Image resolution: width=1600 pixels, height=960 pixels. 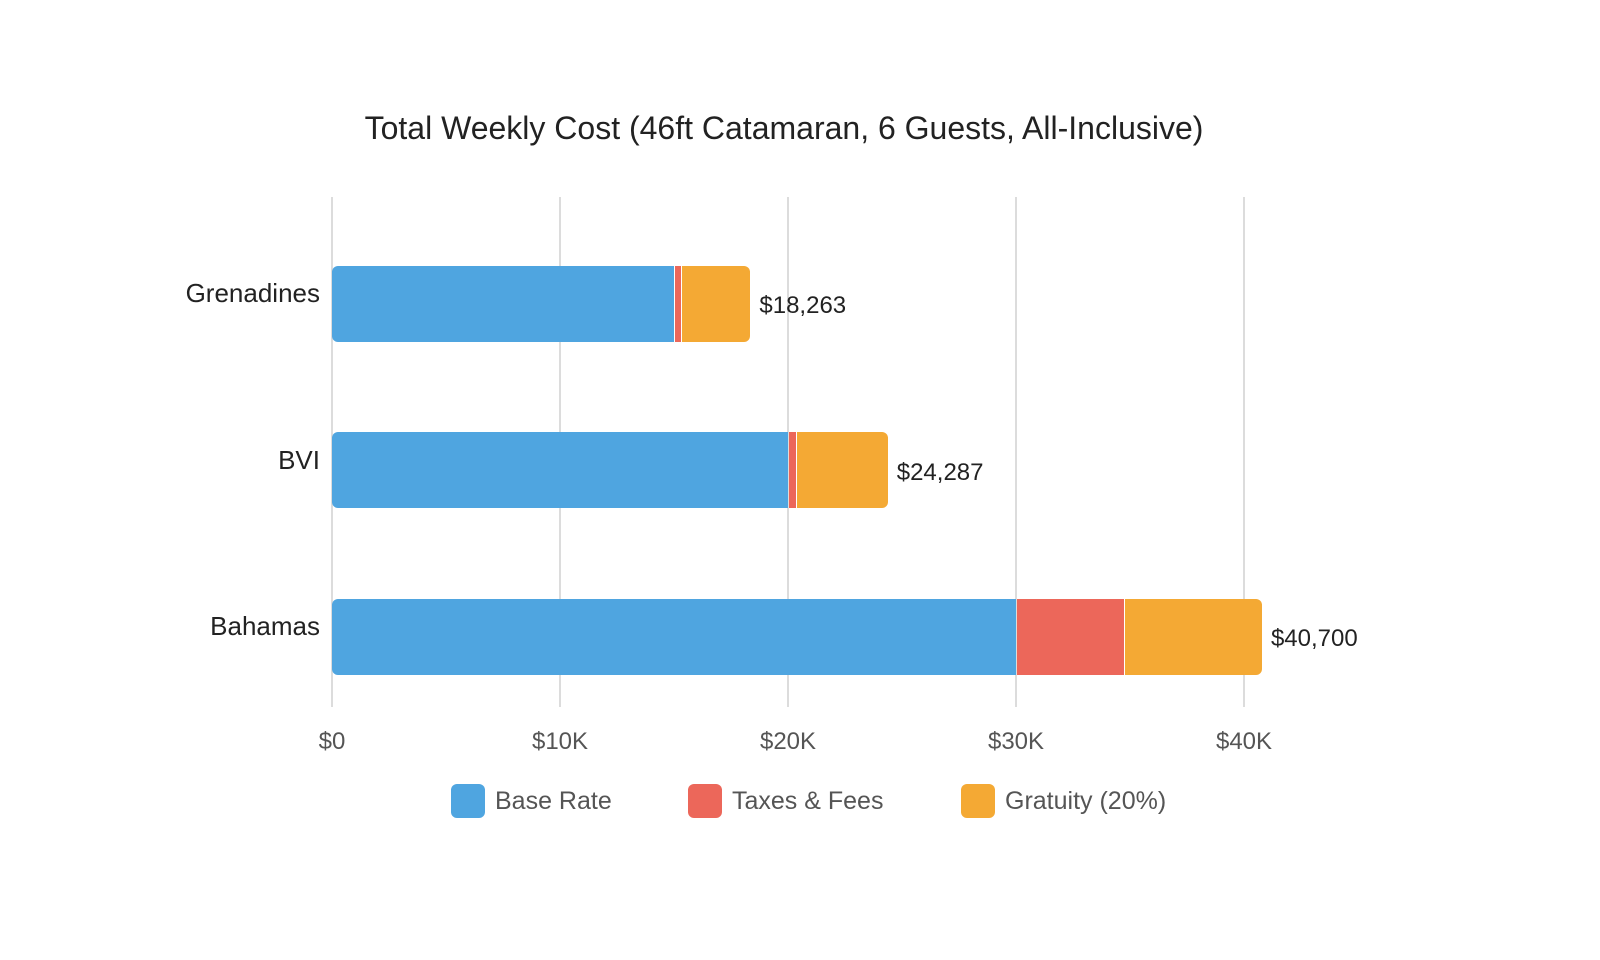 What do you see at coordinates (808, 800) in the screenshot?
I see `legend-label: Taxes & Fees` at bounding box center [808, 800].